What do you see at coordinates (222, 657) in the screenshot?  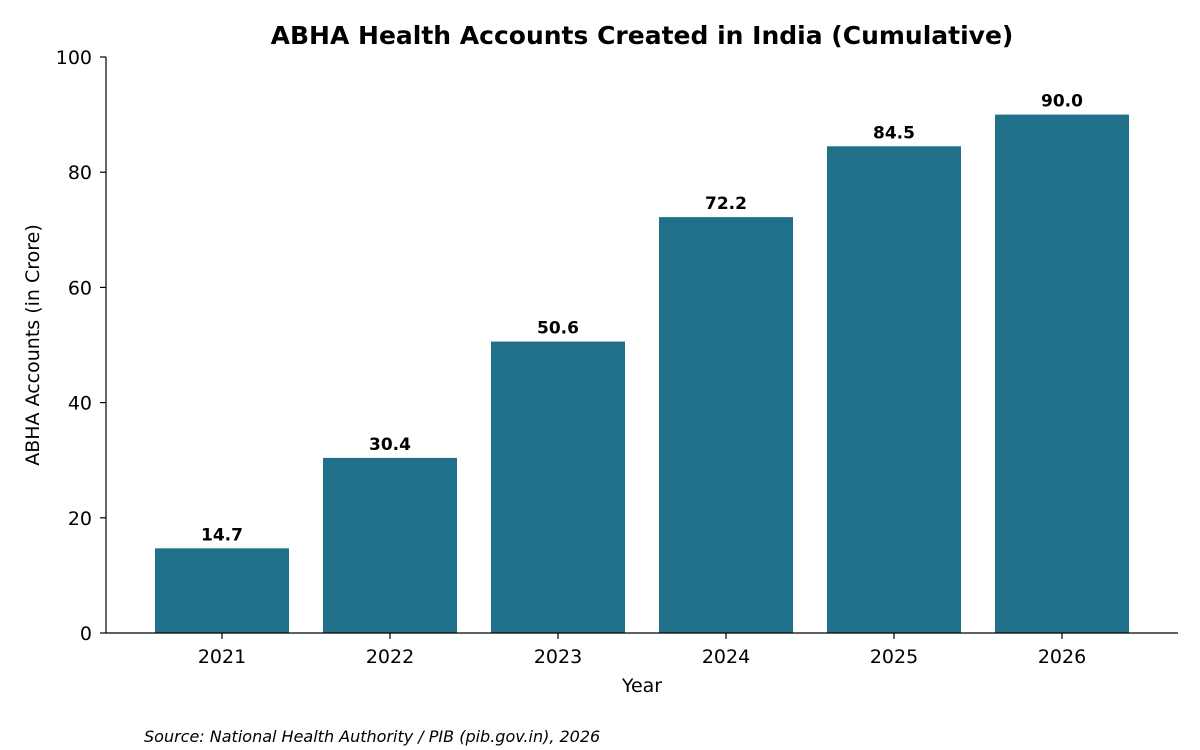 I see `x-tick-label-2021: 2021` at bounding box center [222, 657].